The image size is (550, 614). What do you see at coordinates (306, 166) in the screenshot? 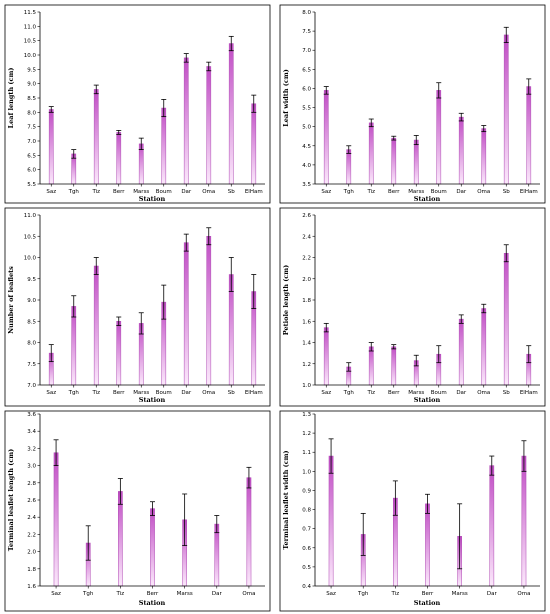
I see `y-tick-label: 4.0` at bounding box center [306, 166].